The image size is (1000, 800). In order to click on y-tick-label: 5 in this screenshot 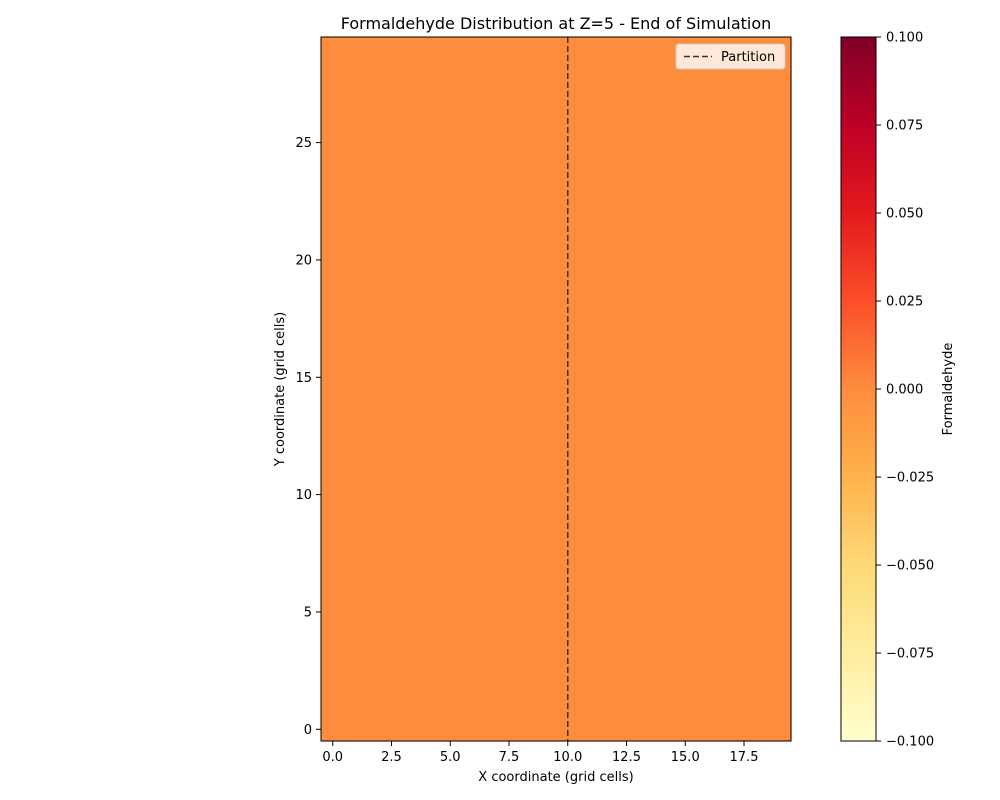, I will do `click(308, 612)`.